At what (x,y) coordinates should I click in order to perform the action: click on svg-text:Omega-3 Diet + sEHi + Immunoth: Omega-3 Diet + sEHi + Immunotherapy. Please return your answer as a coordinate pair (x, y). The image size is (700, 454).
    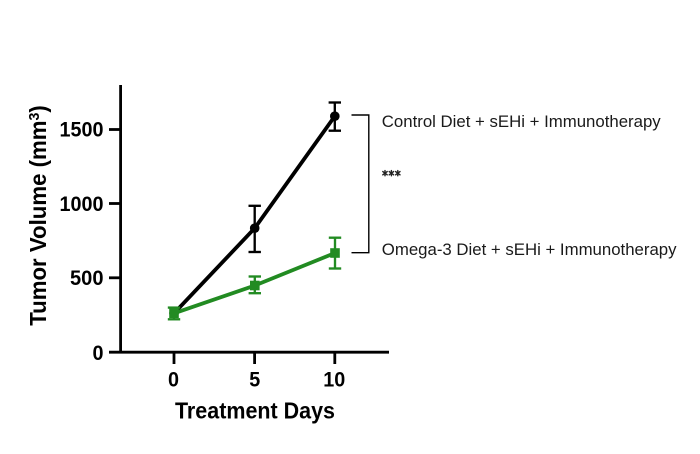
    Looking at the image, I should click on (529, 249).